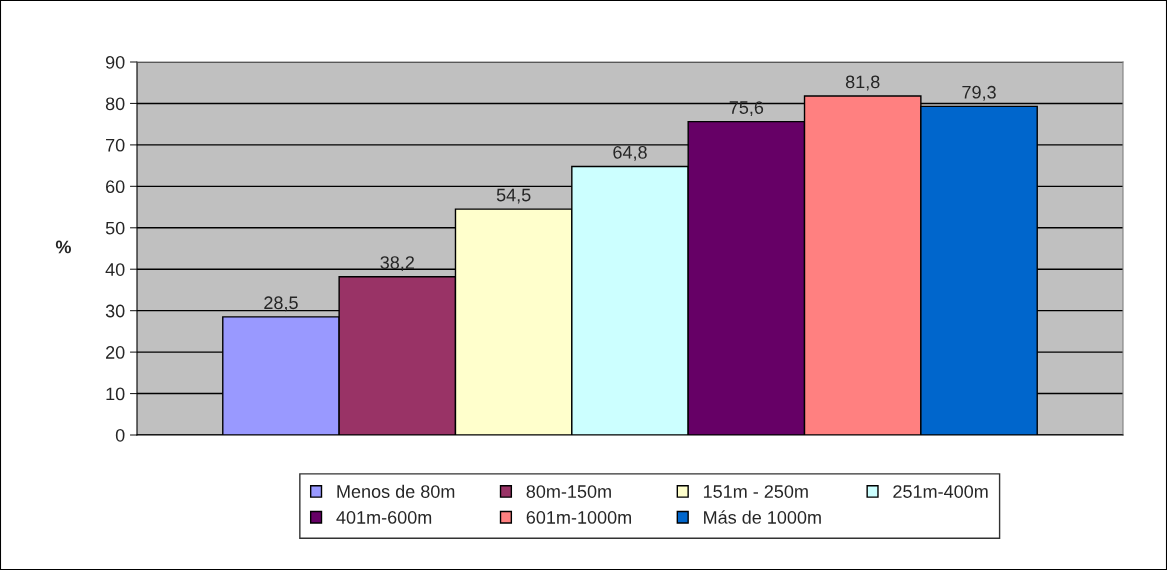 This screenshot has height=570, width=1167. What do you see at coordinates (979, 93) in the screenshot?
I see `data-label: 79,3` at bounding box center [979, 93].